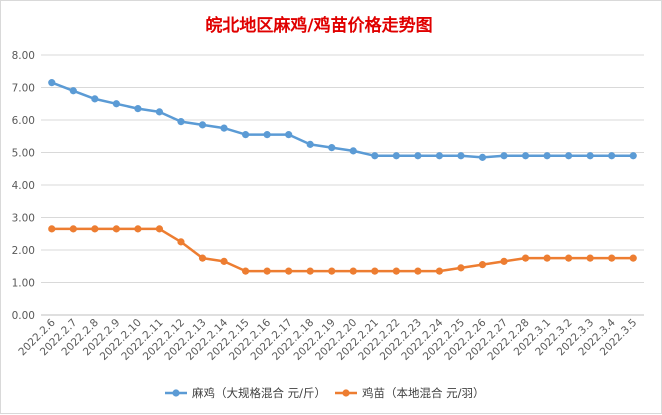  Describe the element at coordinates (23, 121) in the screenshot. I see `y-tick-label: 6.00` at that location.